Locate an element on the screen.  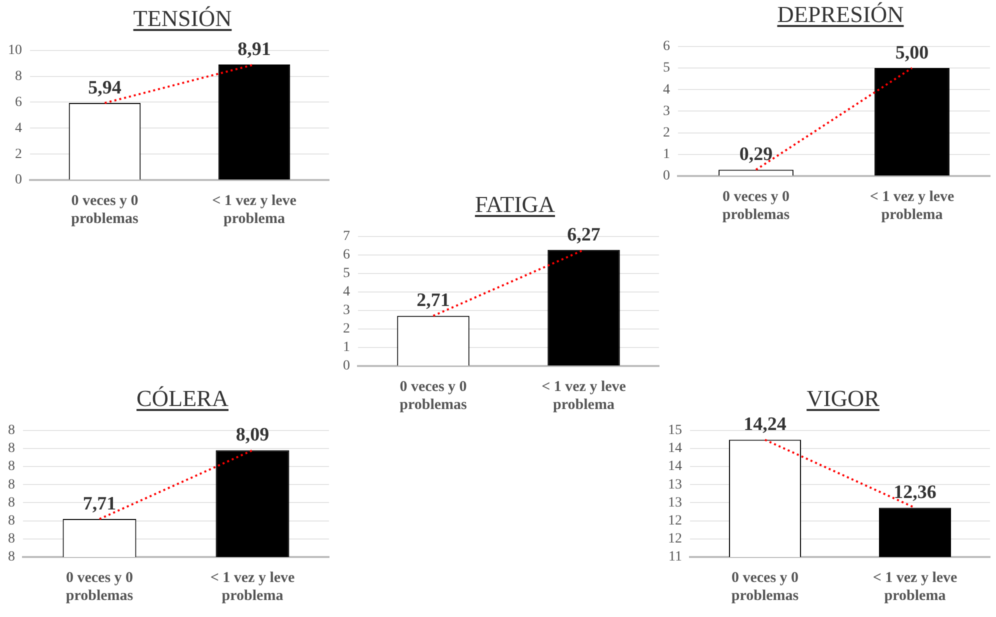
data-label: 5,94 is located at coordinates (105, 87).